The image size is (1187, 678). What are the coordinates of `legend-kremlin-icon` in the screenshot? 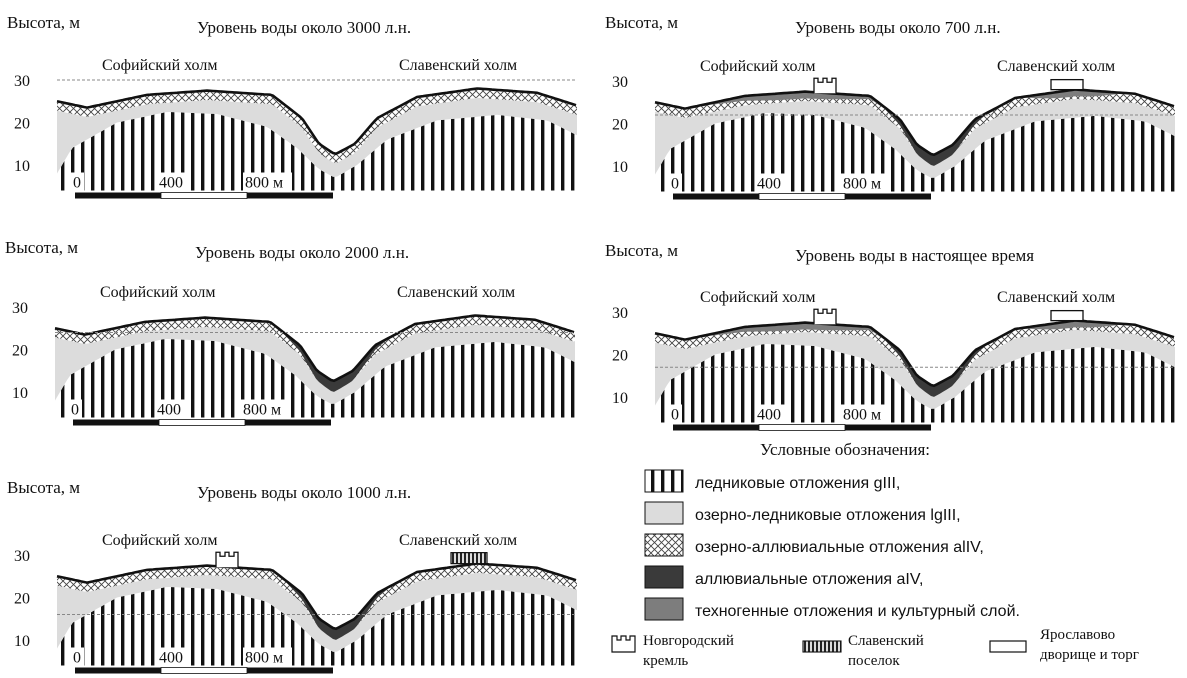 It's located at (623, 644).